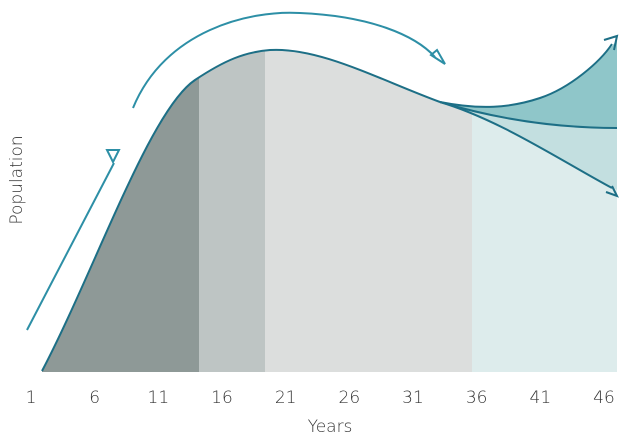 The width and height of the screenshot is (619, 436). I want to click on x-tick-label: 36, so click(477, 398).